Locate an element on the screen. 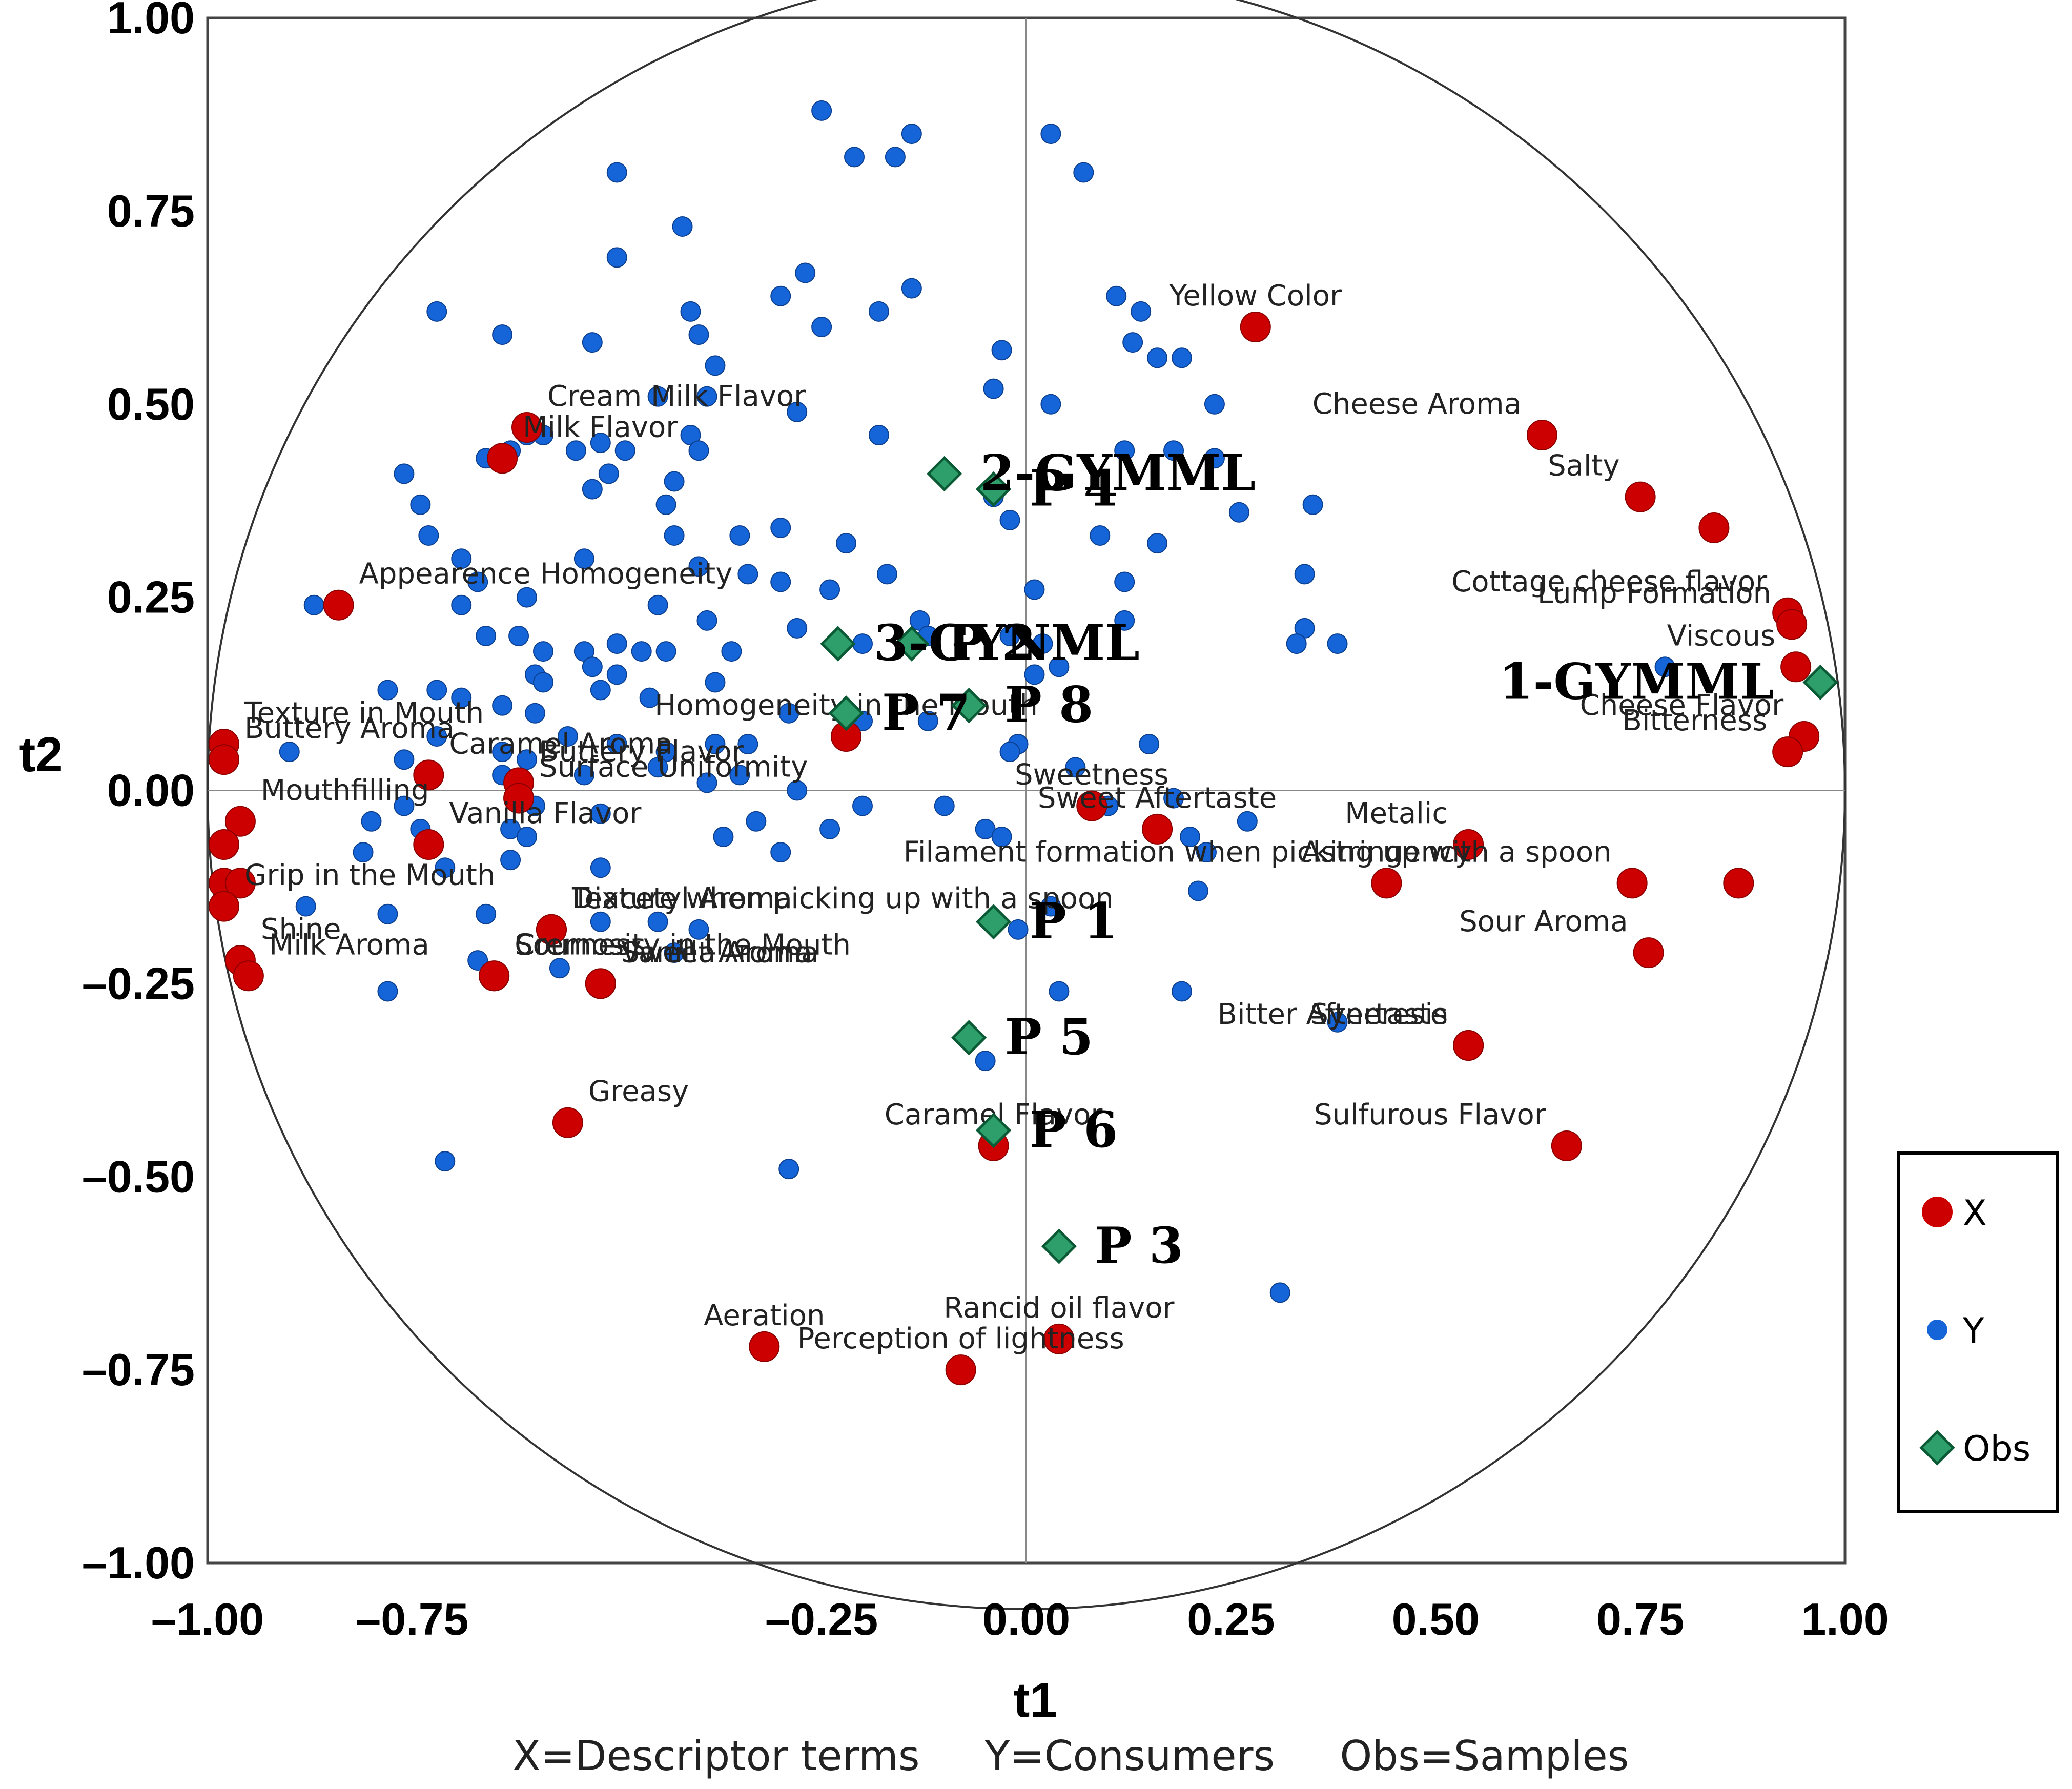 This screenshot has width=2072, height=1789. y-tick-label: 0.50 is located at coordinates (151, 404).